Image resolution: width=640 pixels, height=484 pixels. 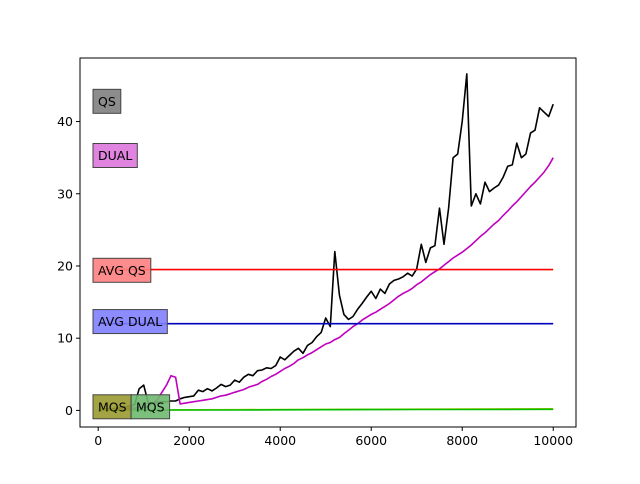 I want to click on y-tick-label: 0, so click(x=69, y=410).